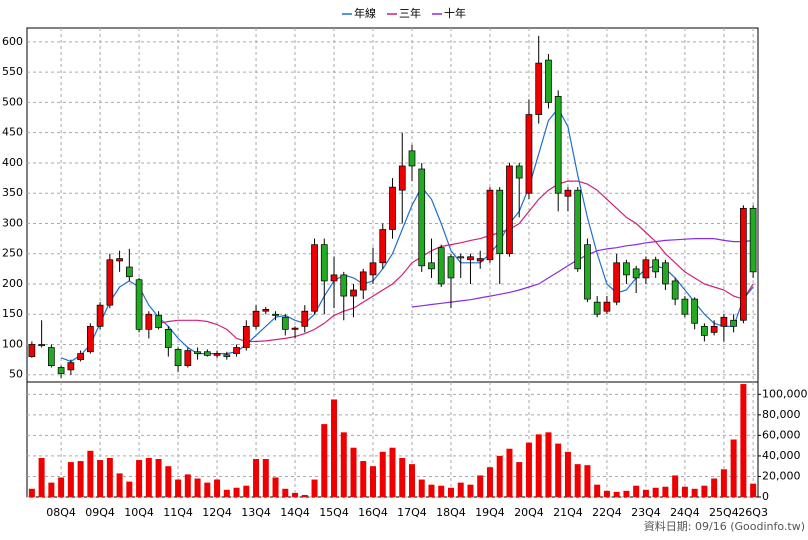  What do you see at coordinates (12, 71) in the screenshot?
I see `y-tick-label: 550` at bounding box center [12, 71].